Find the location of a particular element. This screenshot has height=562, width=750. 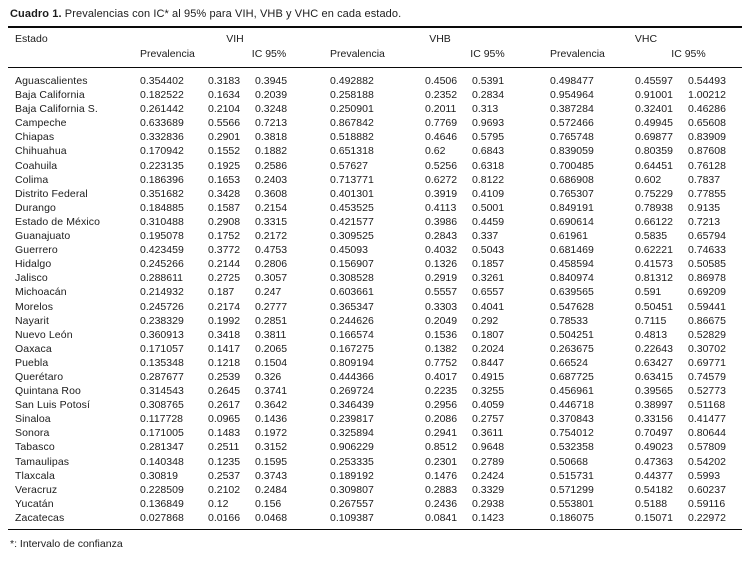

vhc-prevalencia-cell: 0.66524 is located at coordinates (569, 362).